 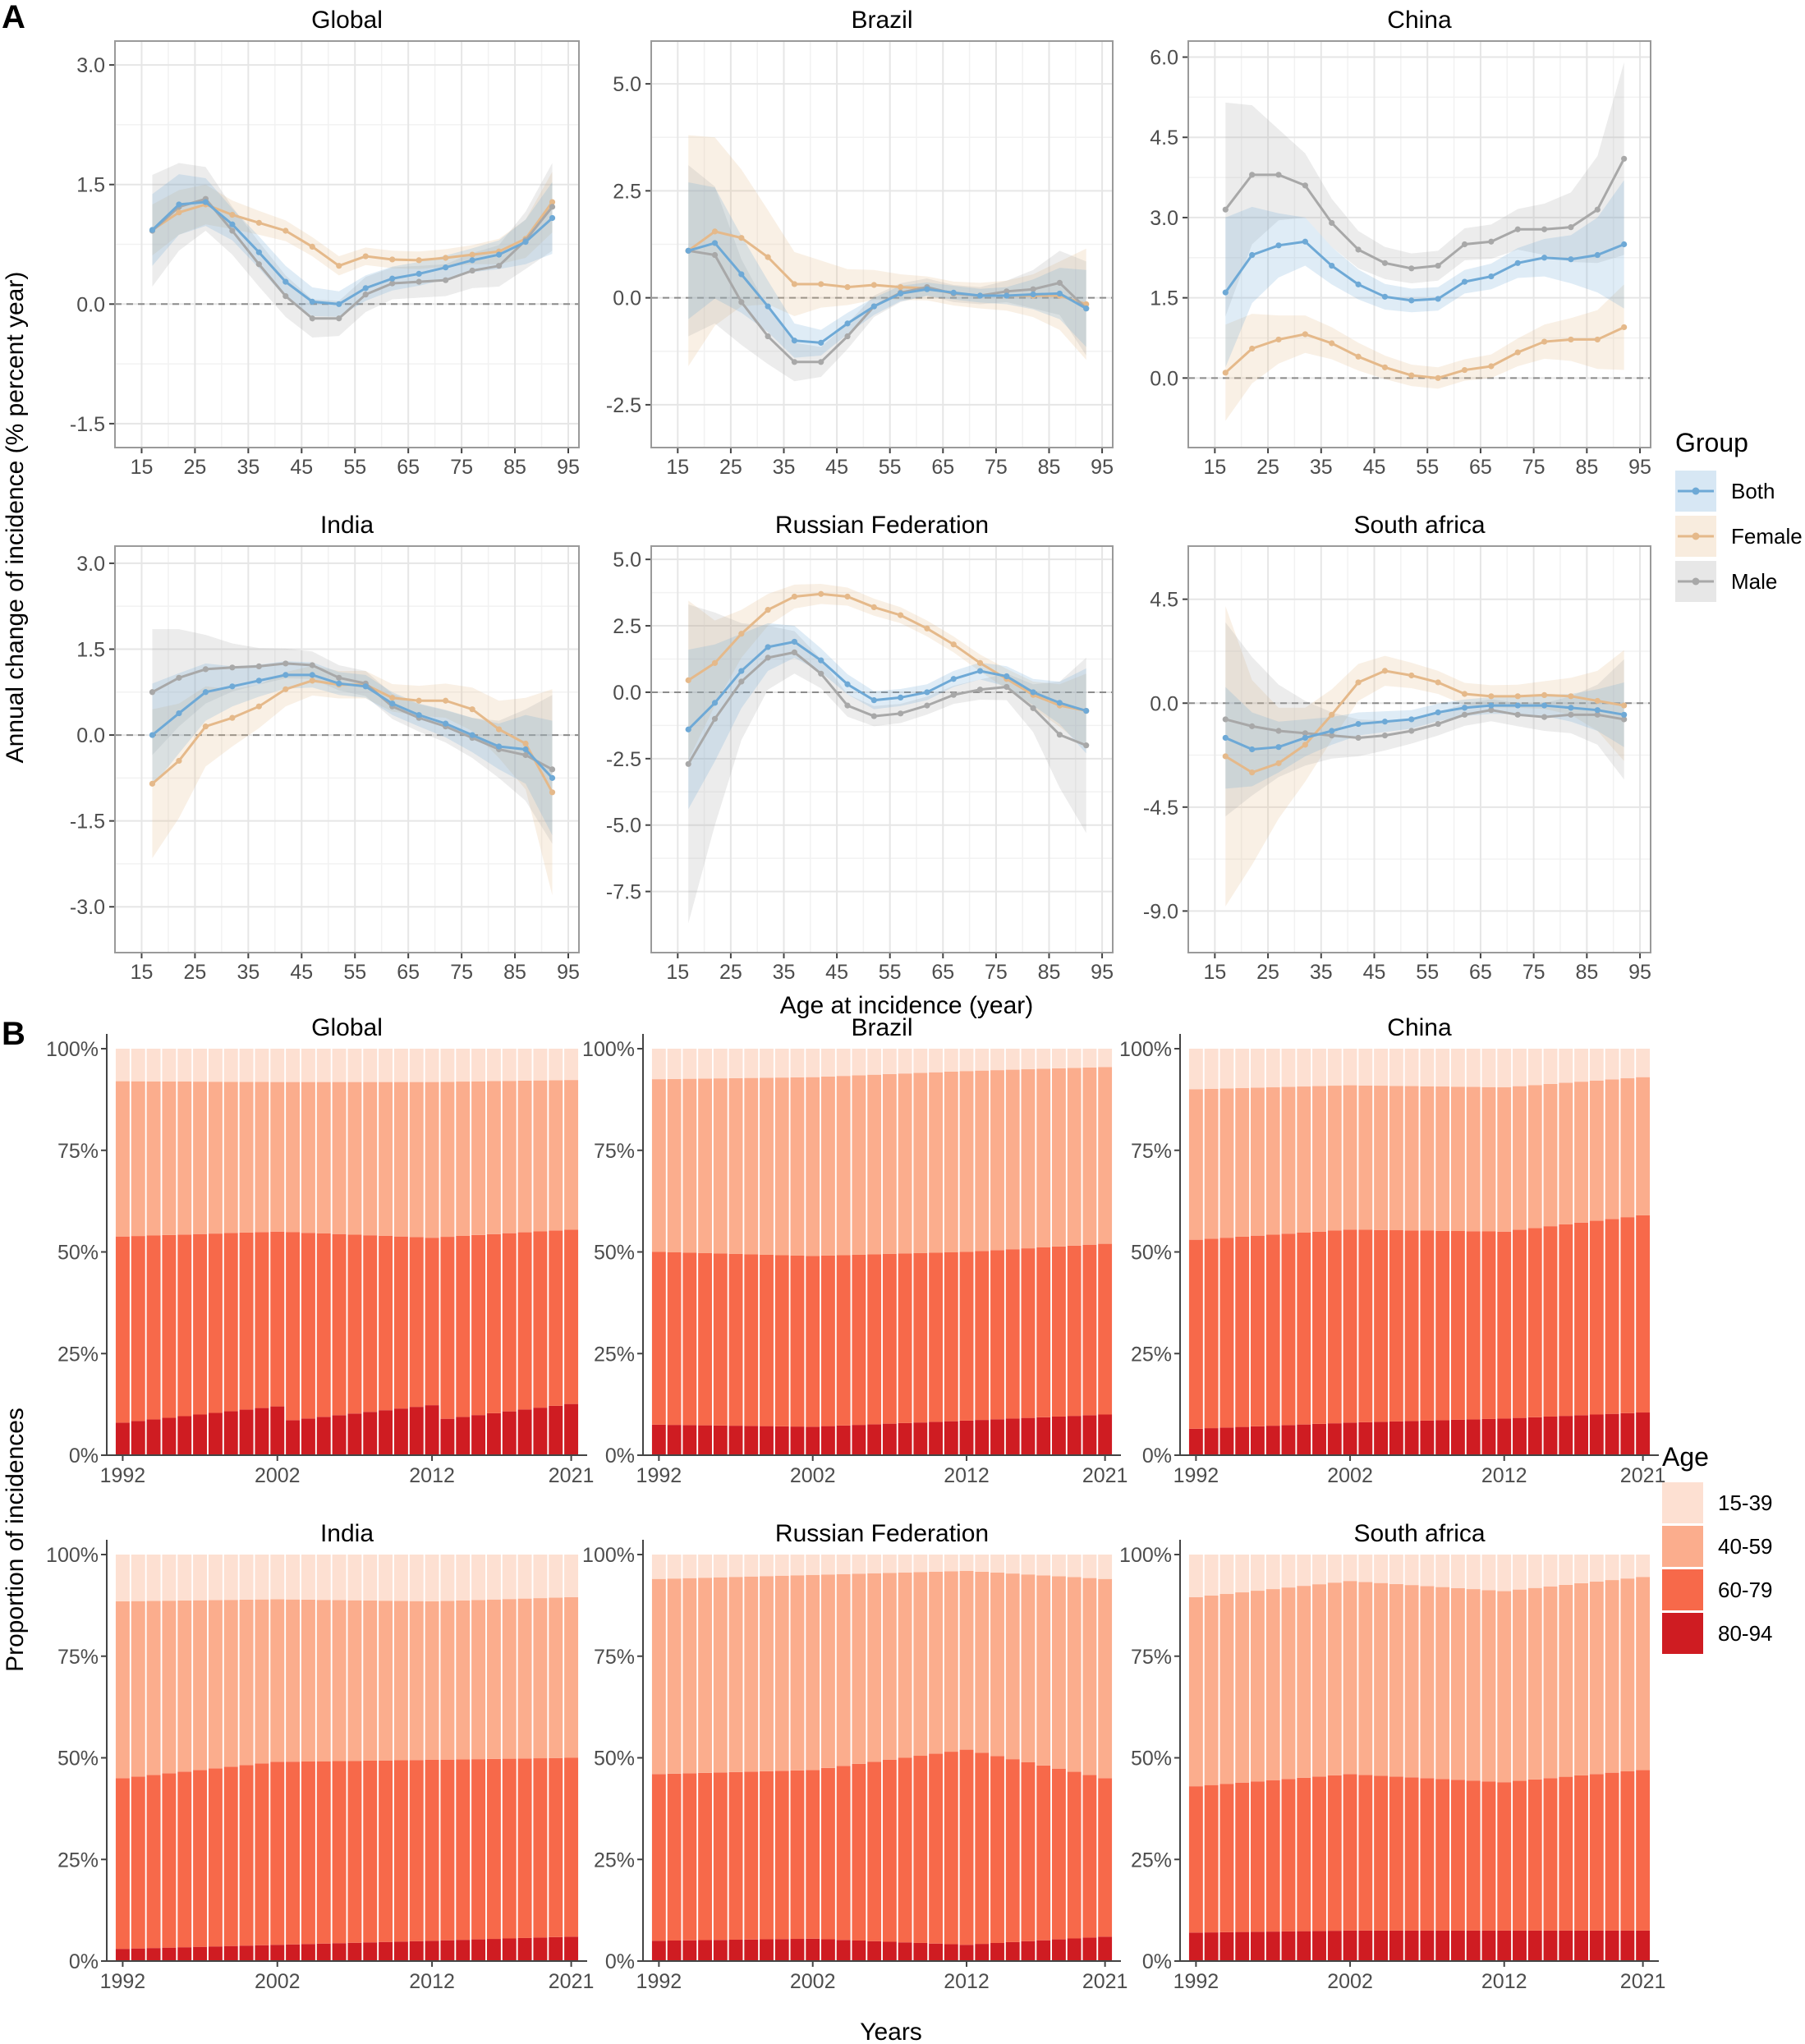 I want to click on chart-a-china: China 15 25 35 45 55 65 75 85 95 0.0 1.5 3.0 4.5 6.0, so click(x=1400, y=243).